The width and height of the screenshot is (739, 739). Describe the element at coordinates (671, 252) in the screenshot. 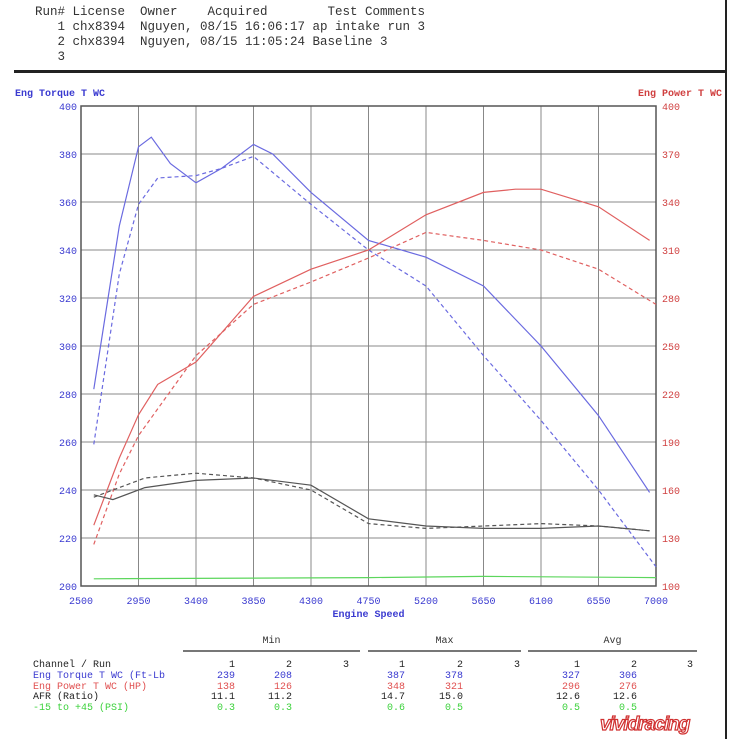

I see `y-right-tick-label: 310` at that location.